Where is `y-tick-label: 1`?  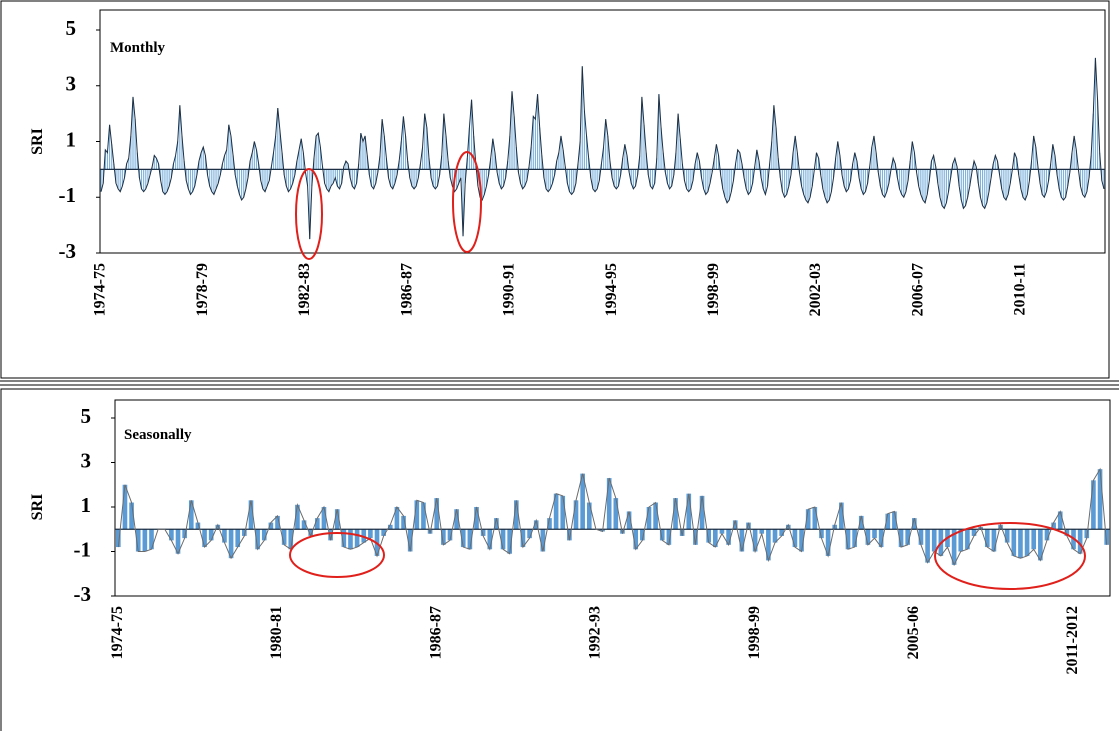 y-tick-label: 1 is located at coordinates (71, 139).